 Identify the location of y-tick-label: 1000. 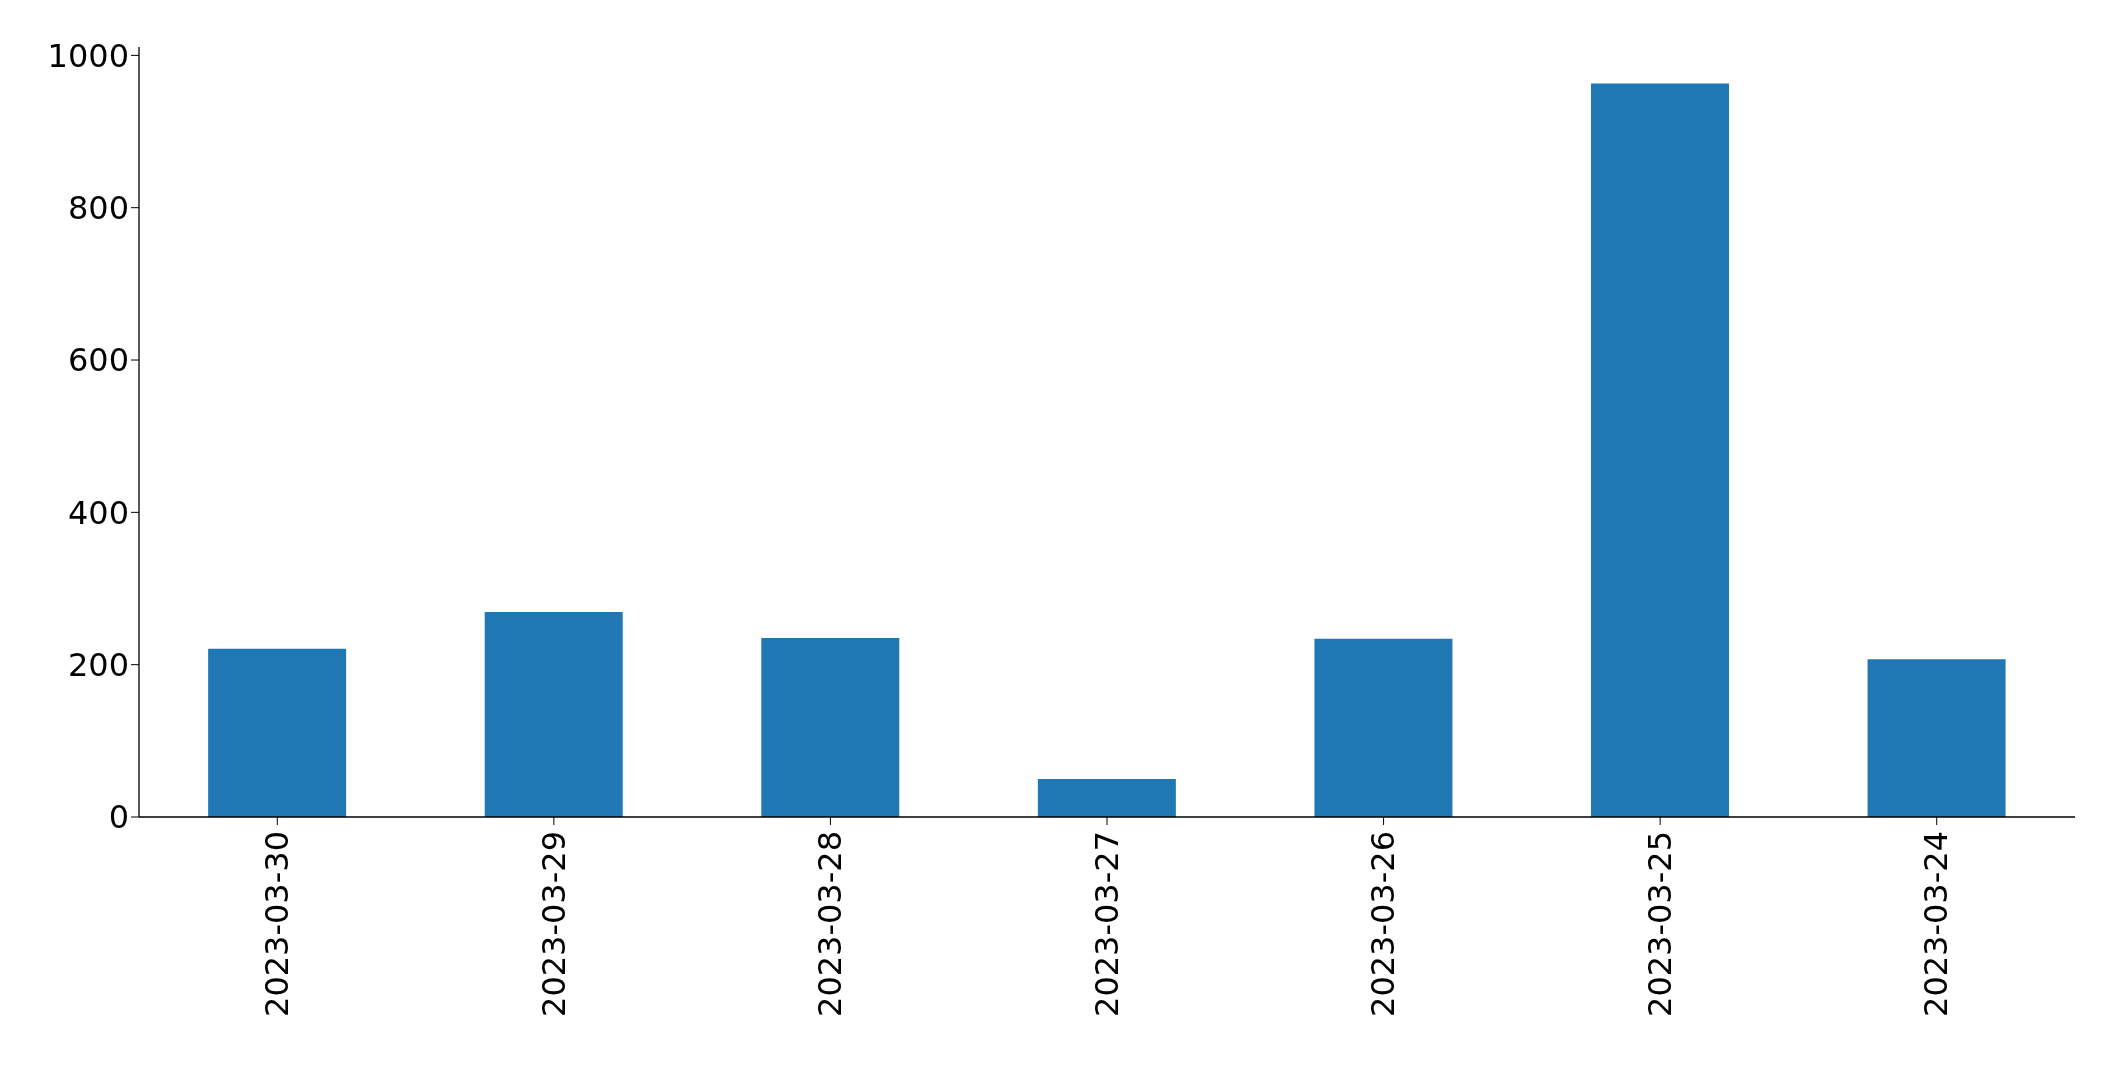
(88, 55).